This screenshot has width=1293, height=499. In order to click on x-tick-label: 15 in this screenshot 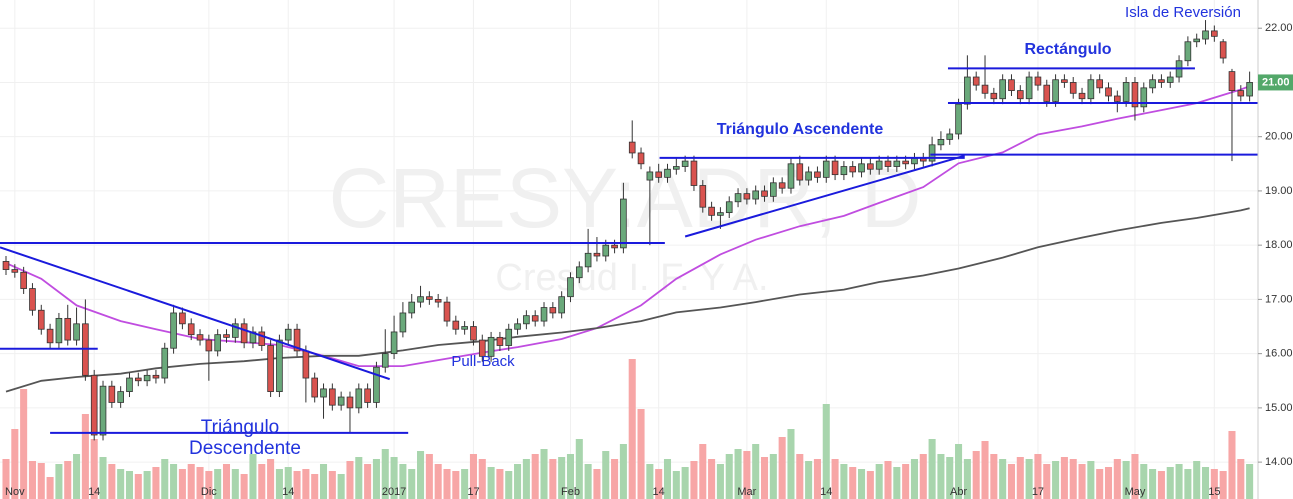, I will do `click(1214, 492)`.